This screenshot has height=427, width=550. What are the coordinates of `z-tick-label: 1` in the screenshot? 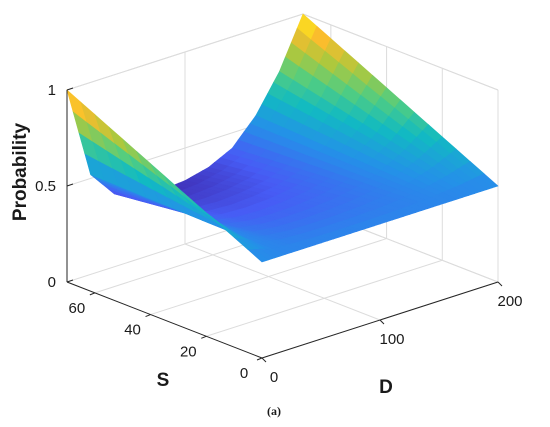 It's located at (52, 90).